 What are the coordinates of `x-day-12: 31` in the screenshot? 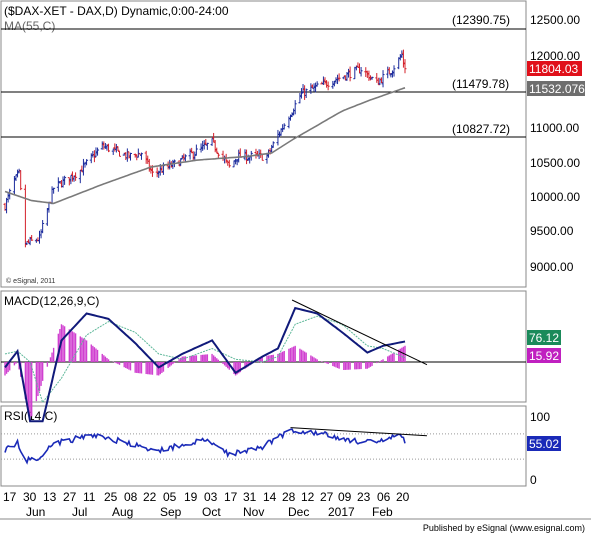 It's located at (250, 497).